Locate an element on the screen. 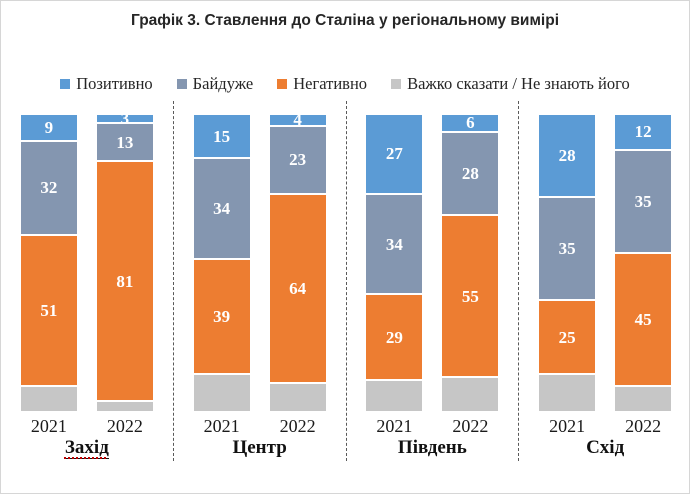  bar-column: 3 13 81 is located at coordinates (124, 263).